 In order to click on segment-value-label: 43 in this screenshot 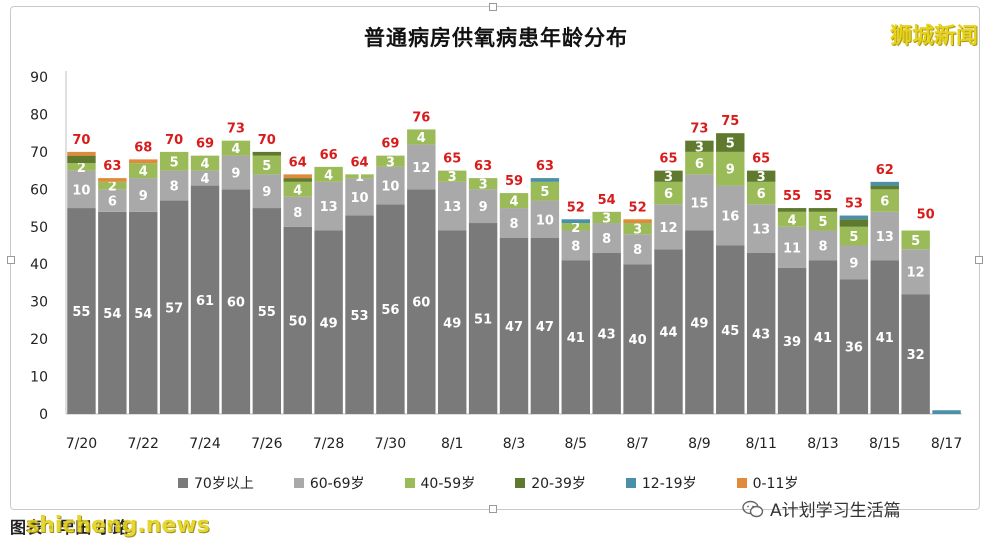, I will do `click(607, 334)`.